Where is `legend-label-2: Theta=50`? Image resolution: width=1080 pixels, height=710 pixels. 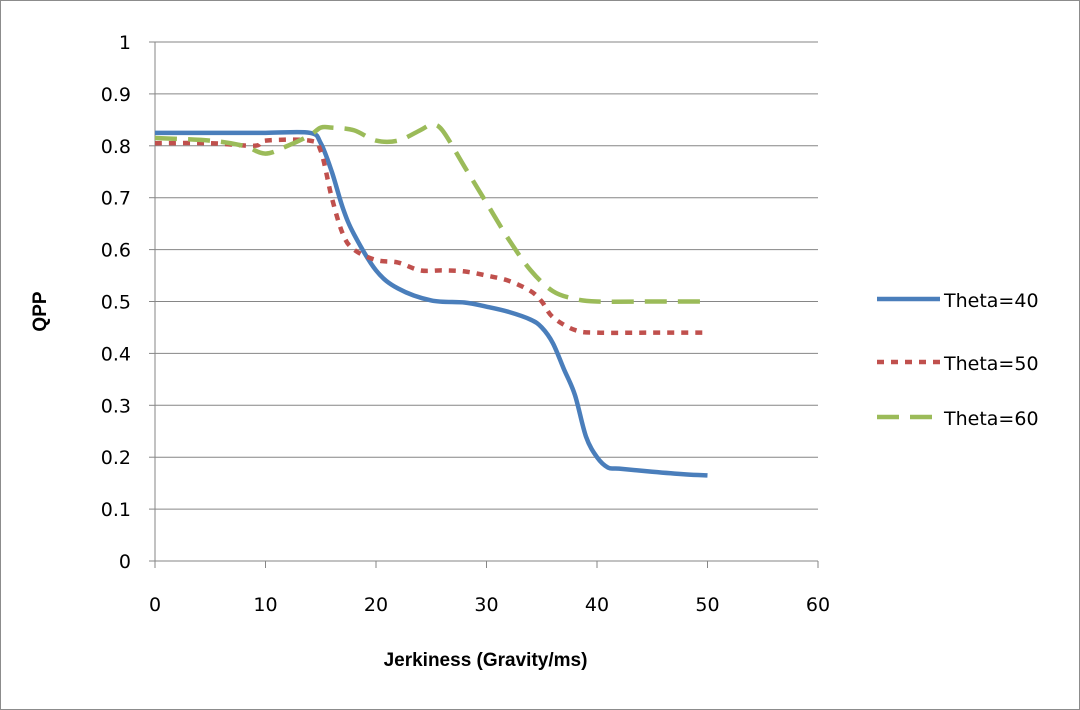
legend-label-2: Theta=50 is located at coordinates (991, 364).